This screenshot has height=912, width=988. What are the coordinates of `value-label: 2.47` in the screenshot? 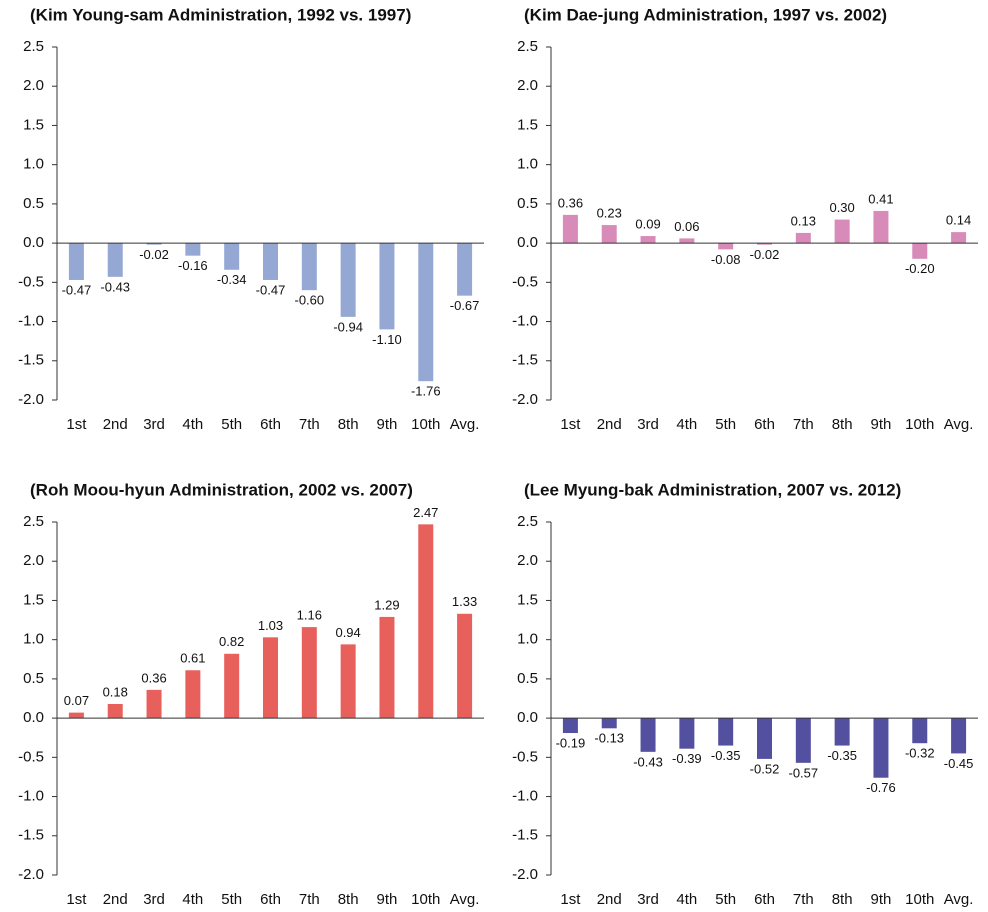 It's located at (425, 512).